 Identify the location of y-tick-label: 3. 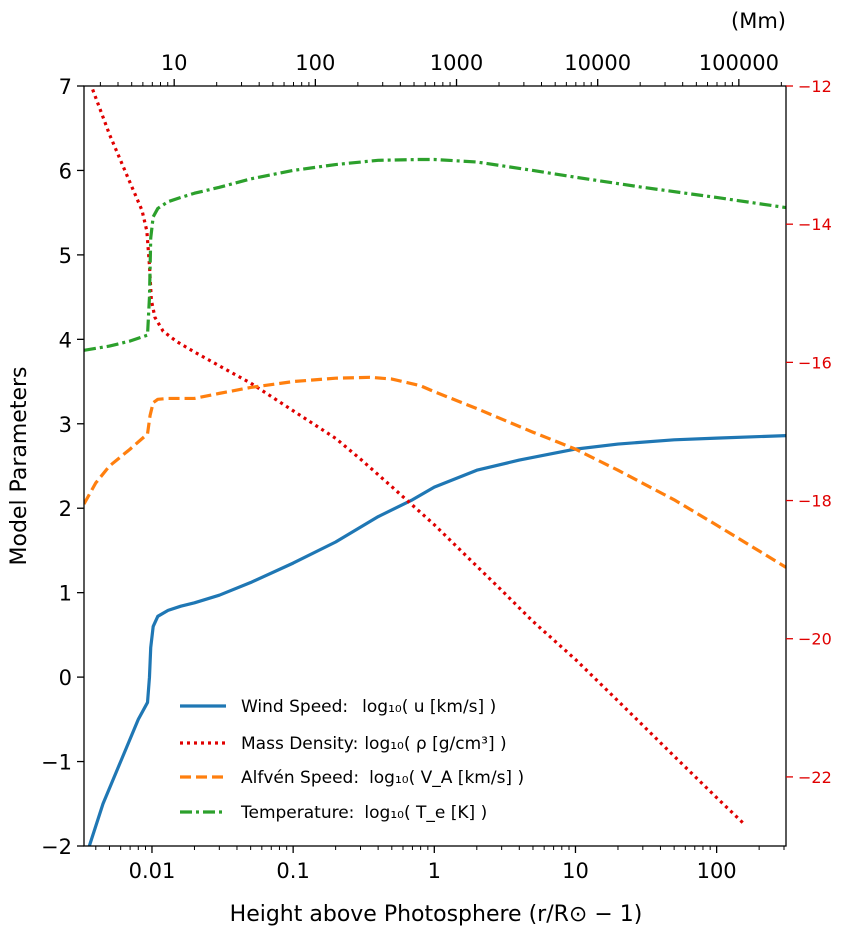
(65, 425).